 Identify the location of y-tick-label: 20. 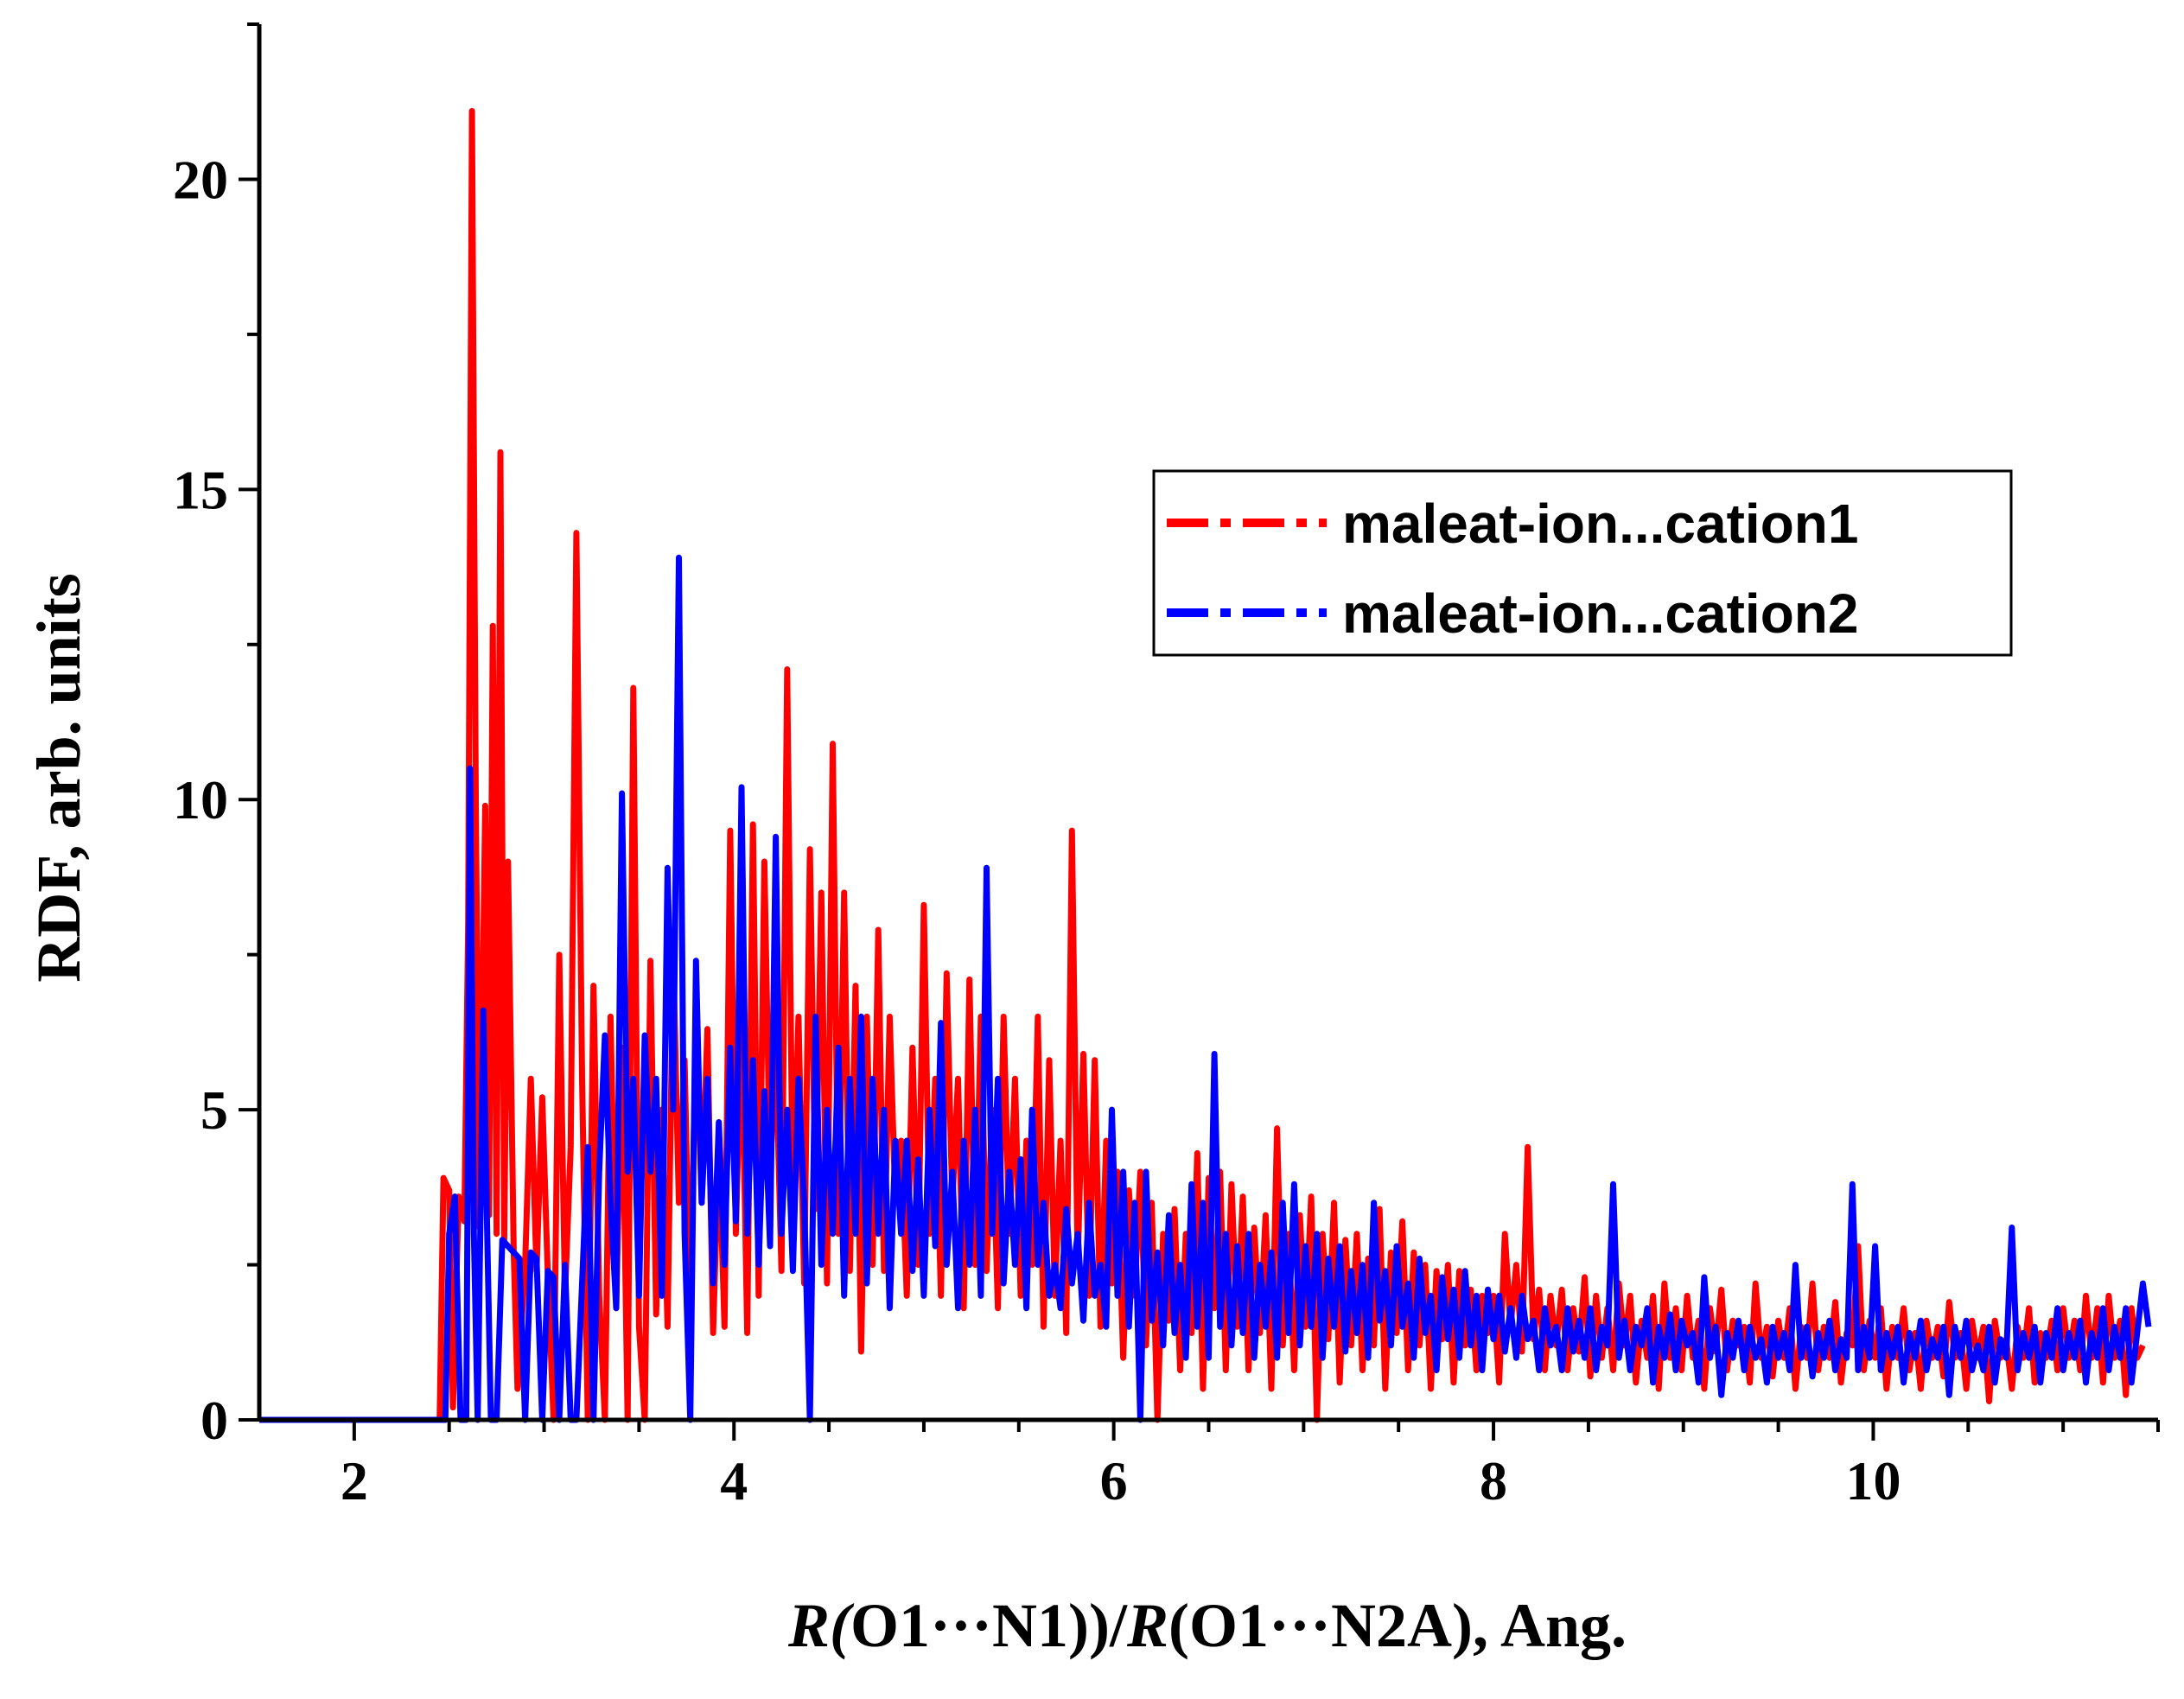
(200, 179).